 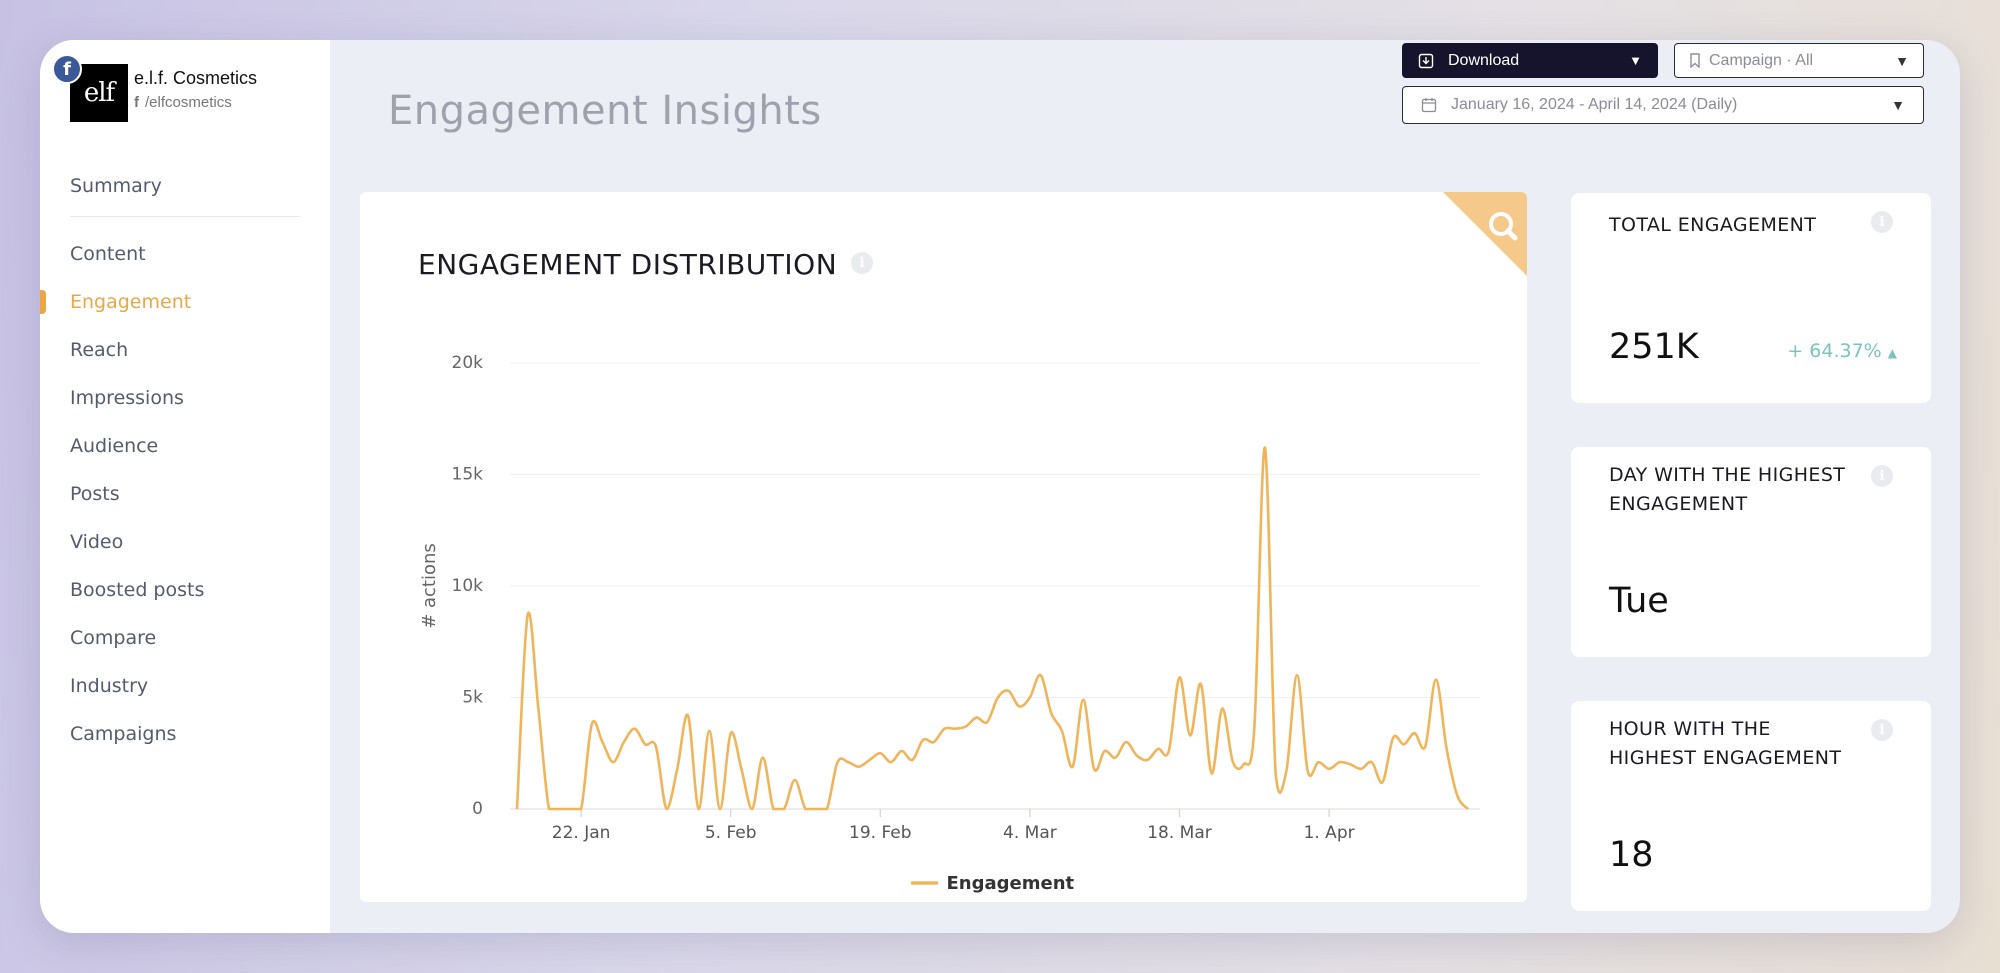 What do you see at coordinates (1329, 833) in the screenshot?
I see `x-tick-label: 1. Apr` at bounding box center [1329, 833].